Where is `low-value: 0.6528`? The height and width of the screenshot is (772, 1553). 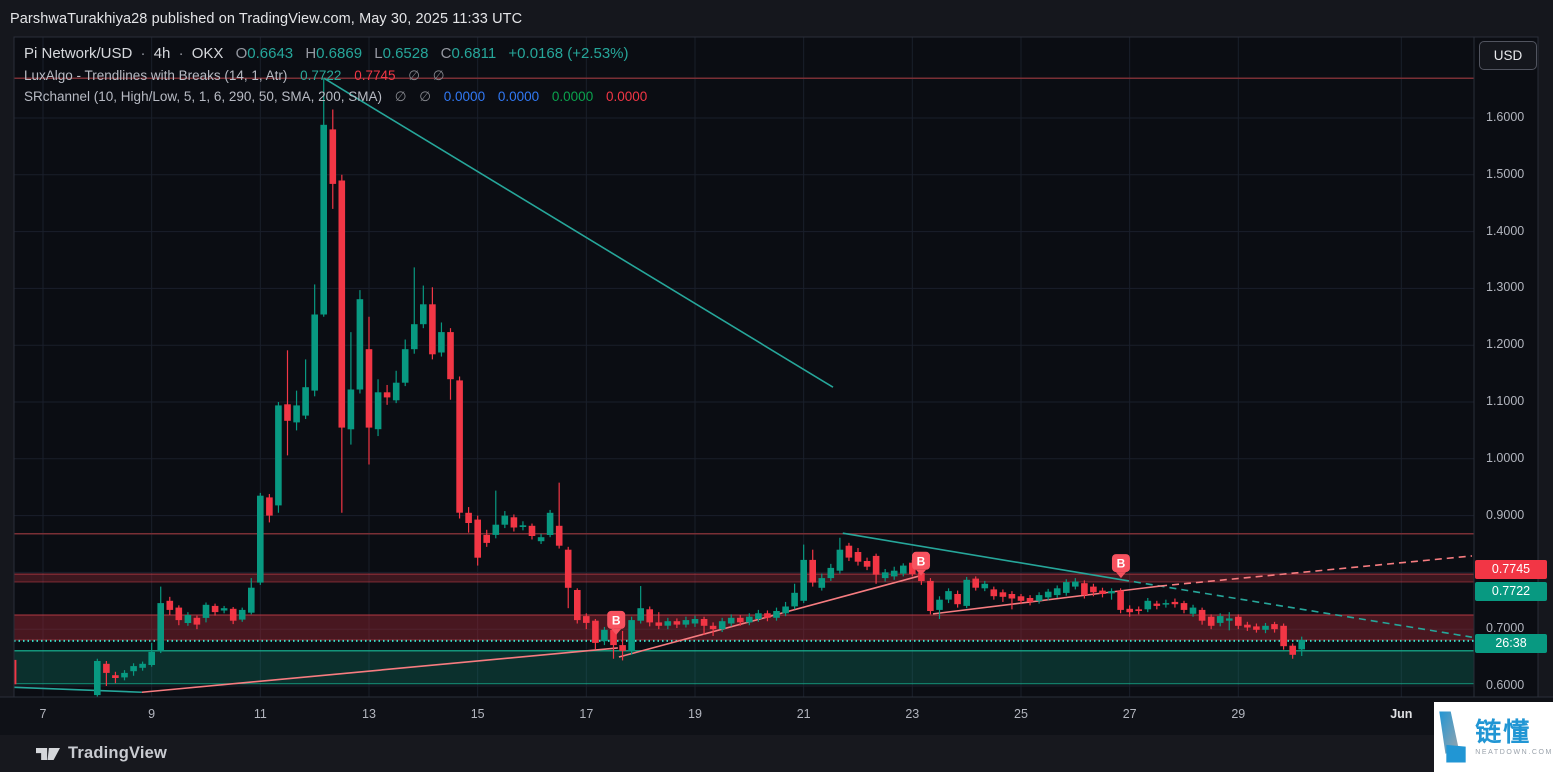 low-value: 0.6528 is located at coordinates (405, 53).